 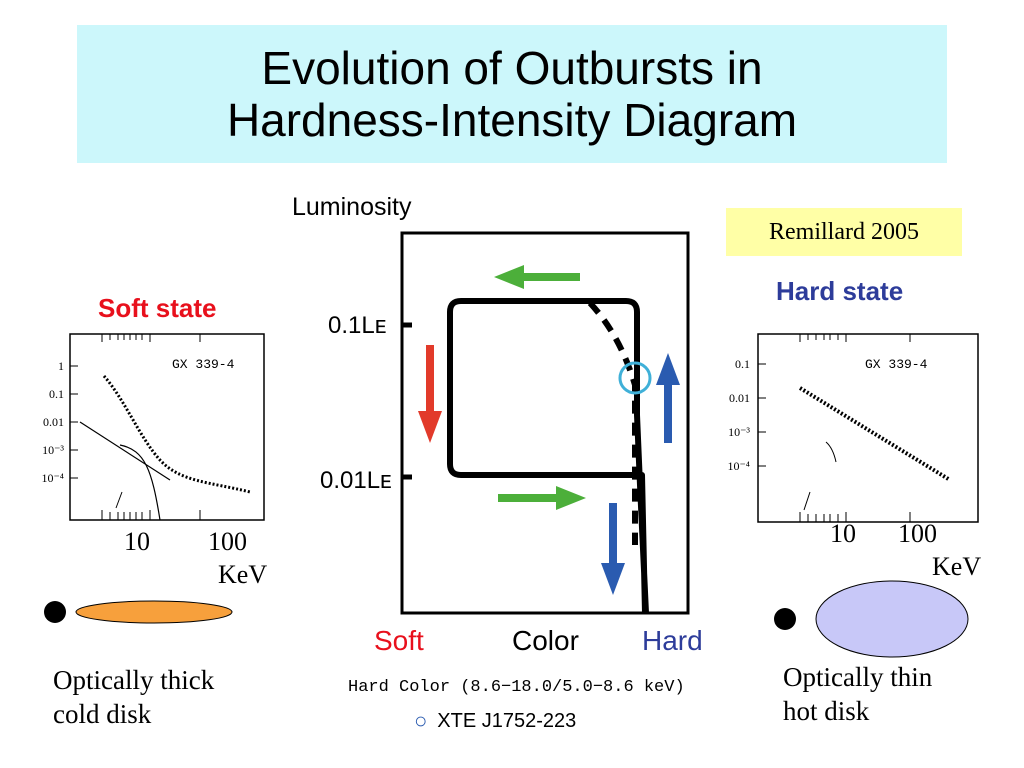 What do you see at coordinates (542, 498) in the screenshot?
I see `green-arrow-bottom` at bounding box center [542, 498].